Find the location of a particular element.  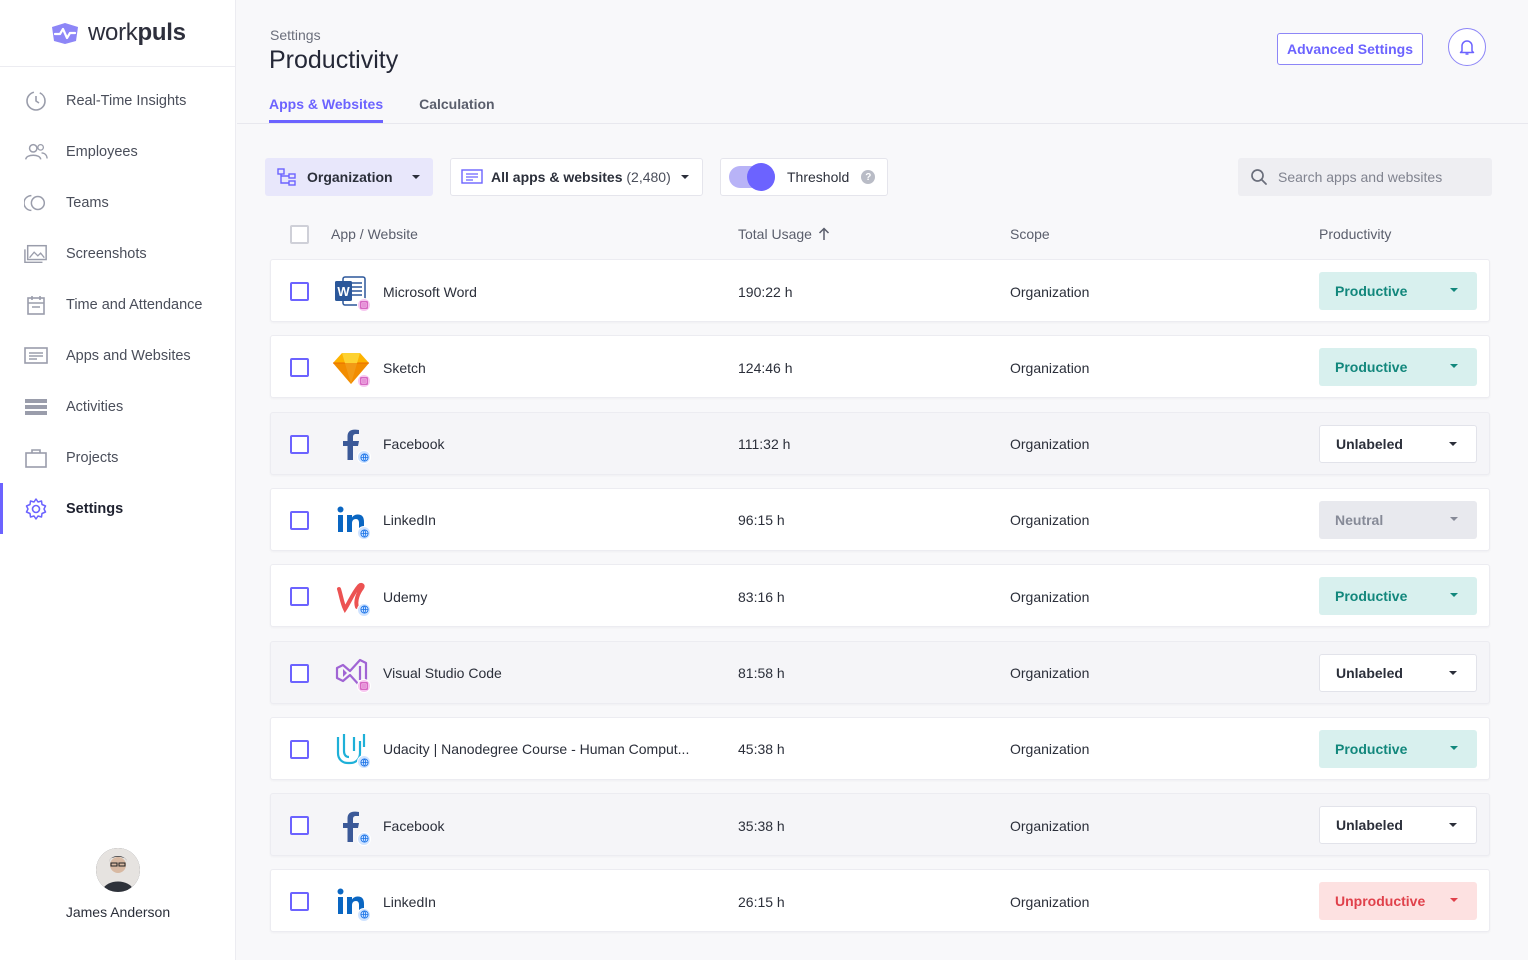

sidebar-item-settings: Settings is located at coordinates (117, 508).